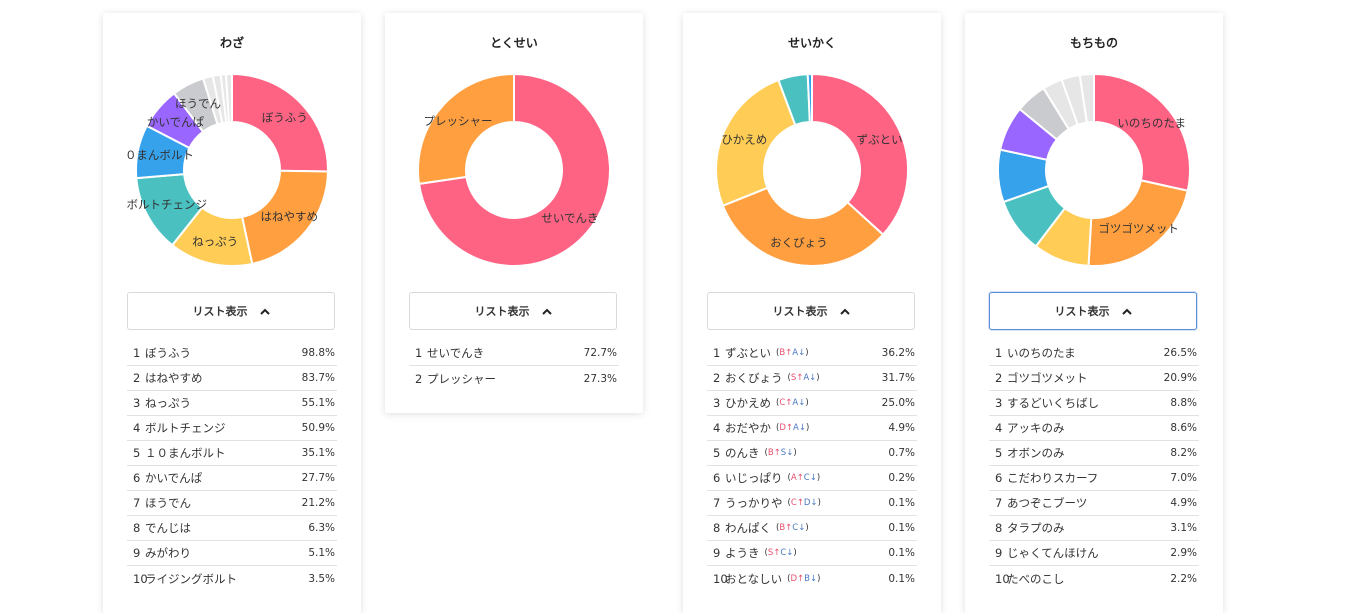  I want to click on rank-number: 3, so click(999, 403).